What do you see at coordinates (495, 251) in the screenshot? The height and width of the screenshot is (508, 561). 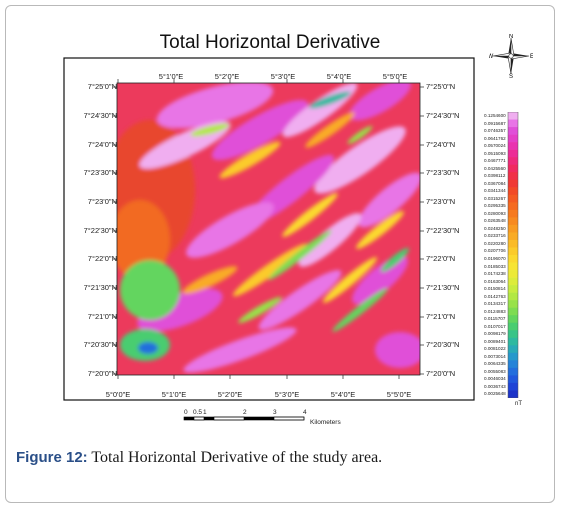 I see `legend-value-18: 0.0207706` at bounding box center [495, 251].